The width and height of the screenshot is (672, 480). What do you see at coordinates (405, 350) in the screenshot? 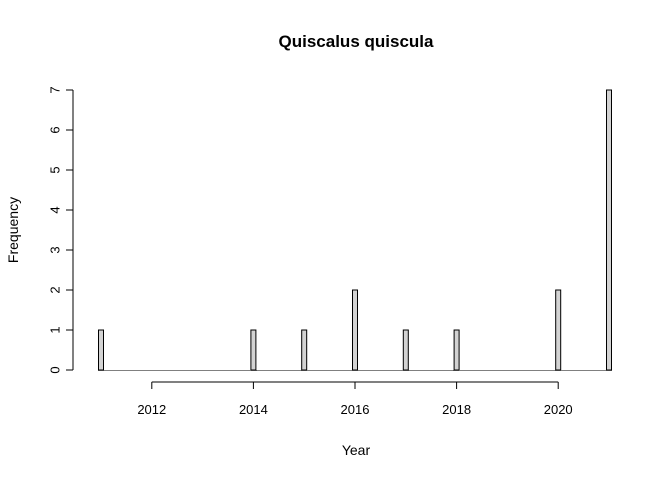
I see `bar-2017` at bounding box center [405, 350].